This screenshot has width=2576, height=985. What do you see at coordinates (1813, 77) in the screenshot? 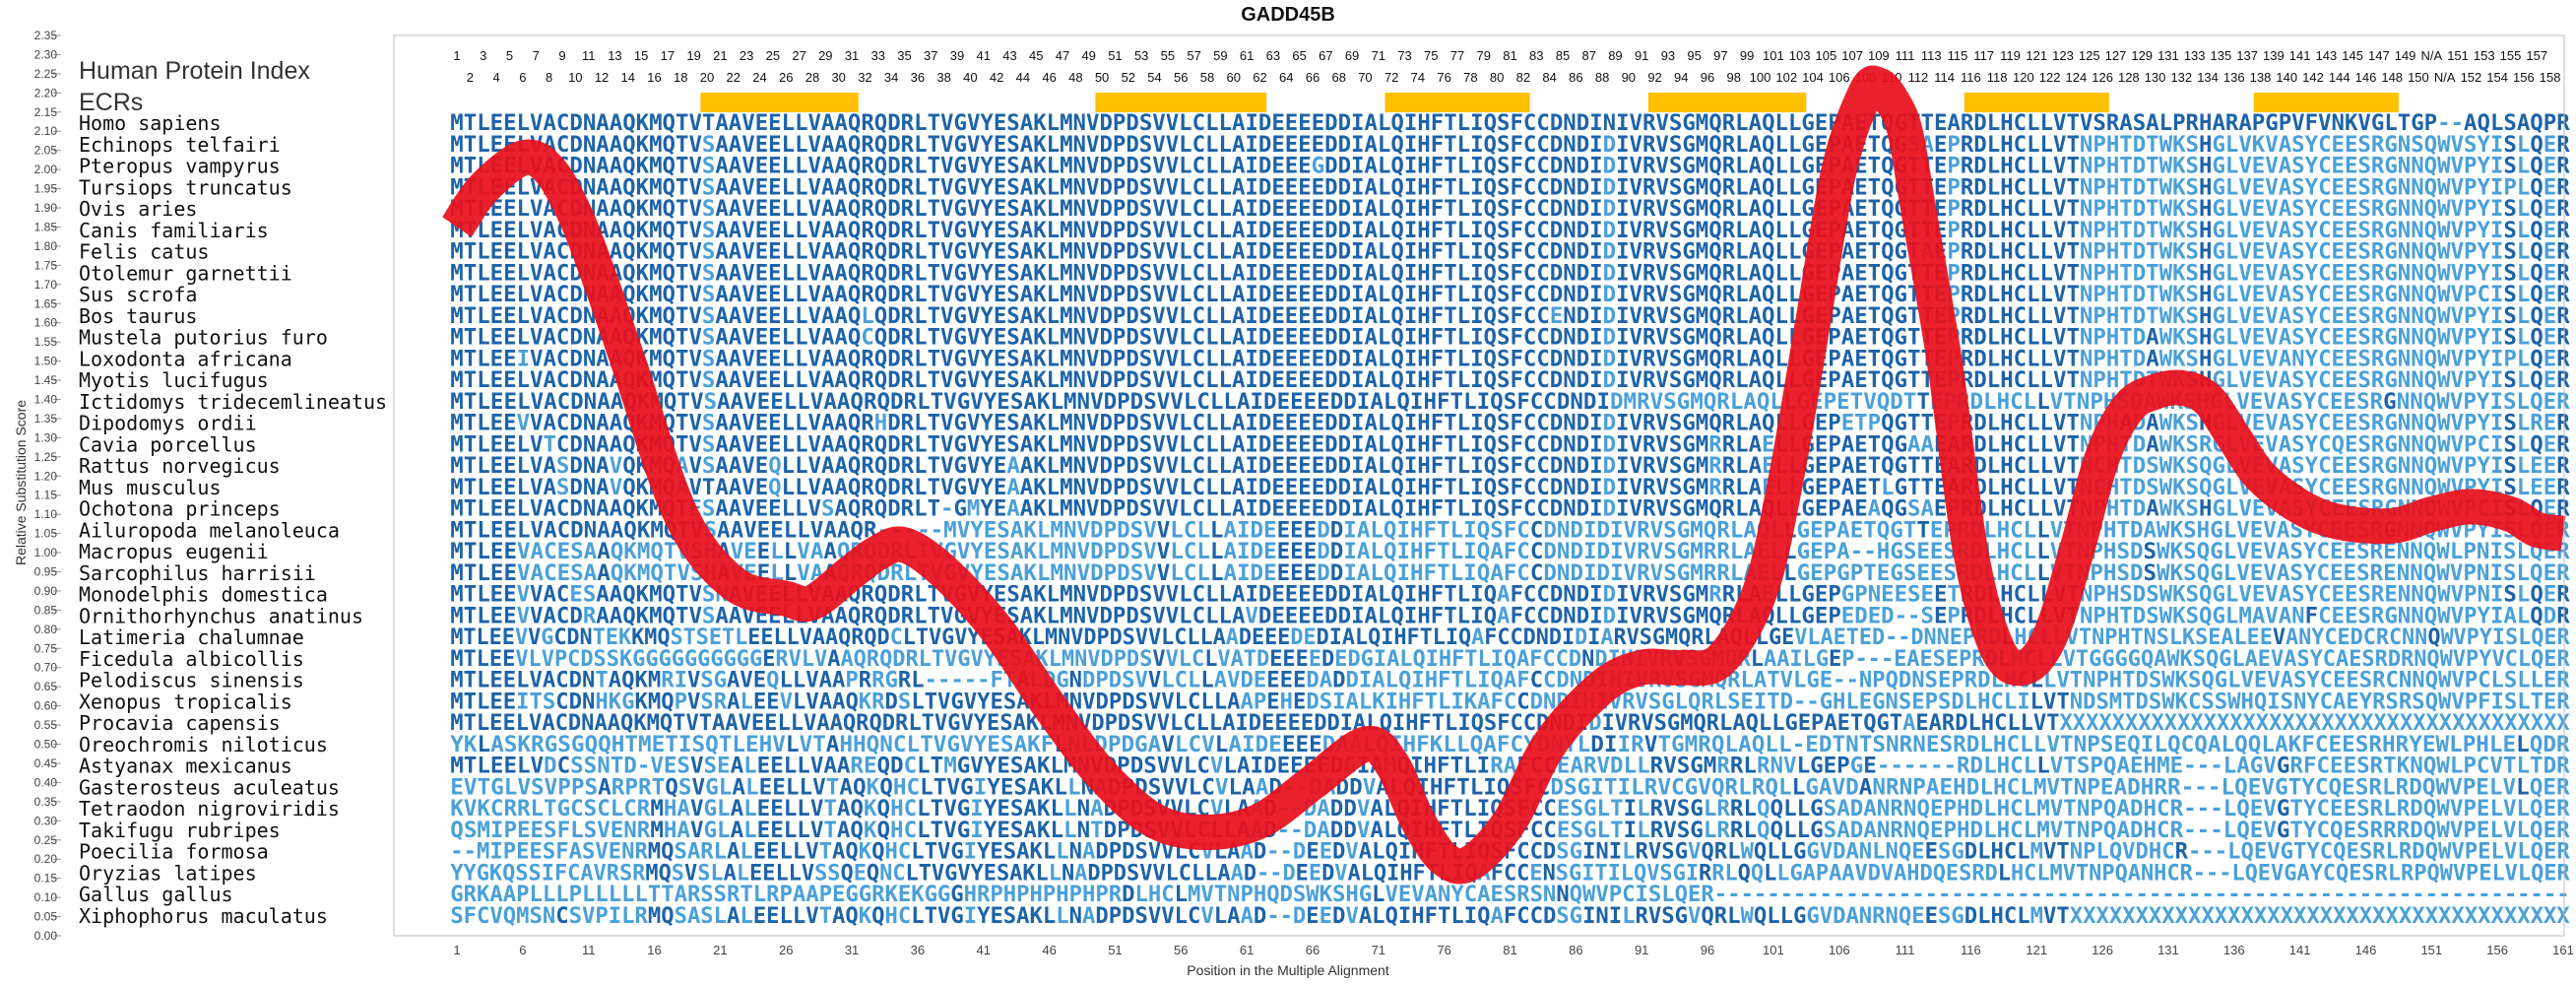
I see `protein-index-label: 104` at bounding box center [1813, 77].